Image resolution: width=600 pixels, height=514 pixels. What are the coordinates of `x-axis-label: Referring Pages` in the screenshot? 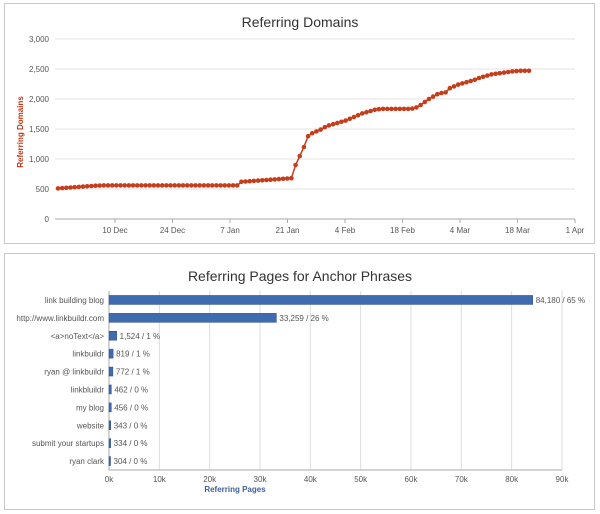 It's located at (235, 489).